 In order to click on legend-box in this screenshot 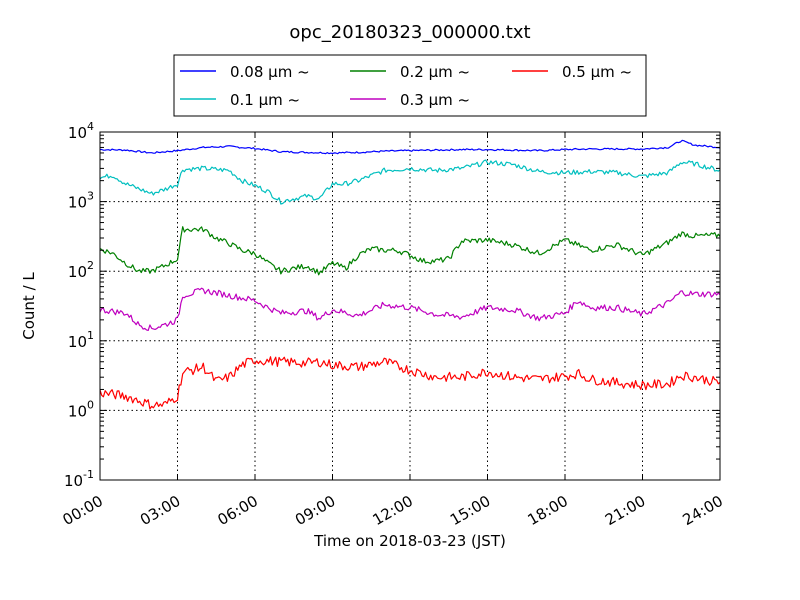, I will do `click(410, 85)`.